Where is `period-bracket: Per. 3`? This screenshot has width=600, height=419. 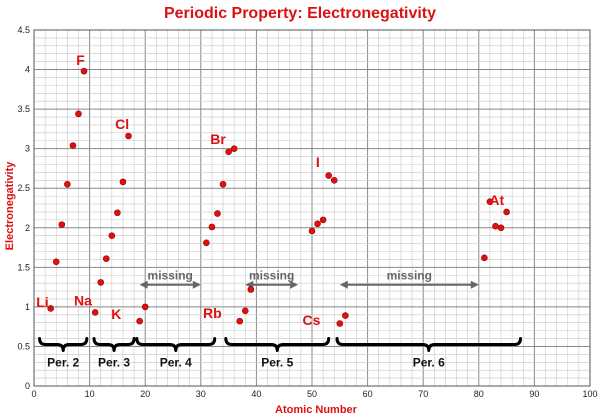 period-bracket: Per. 3 is located at coordinates (114, 353).